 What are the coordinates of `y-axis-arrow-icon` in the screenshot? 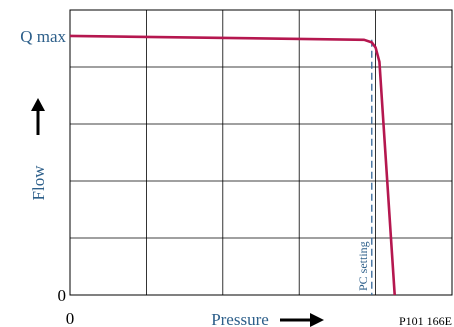 It's located at (38, 116).